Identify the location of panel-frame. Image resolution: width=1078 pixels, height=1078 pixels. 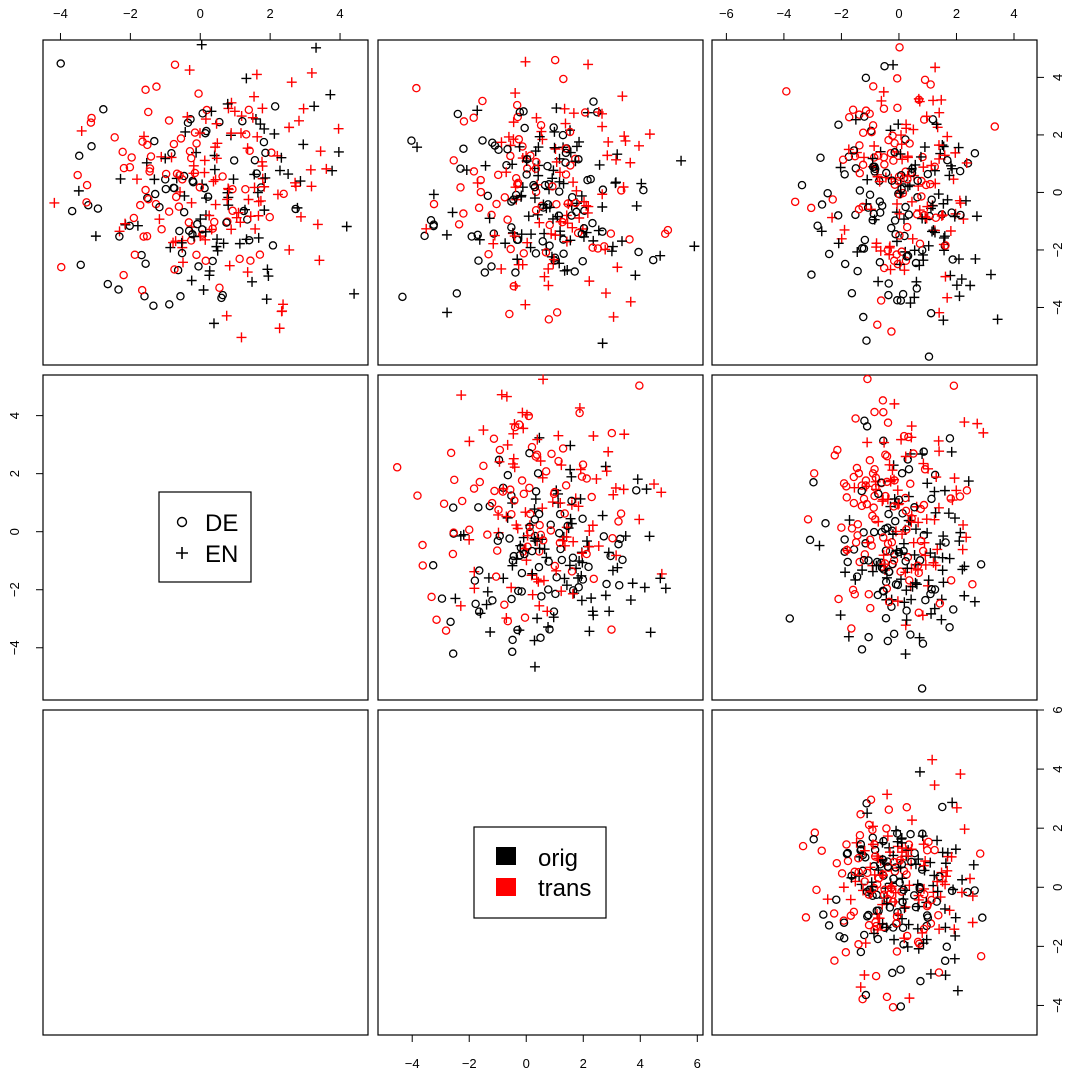
(205, 872).